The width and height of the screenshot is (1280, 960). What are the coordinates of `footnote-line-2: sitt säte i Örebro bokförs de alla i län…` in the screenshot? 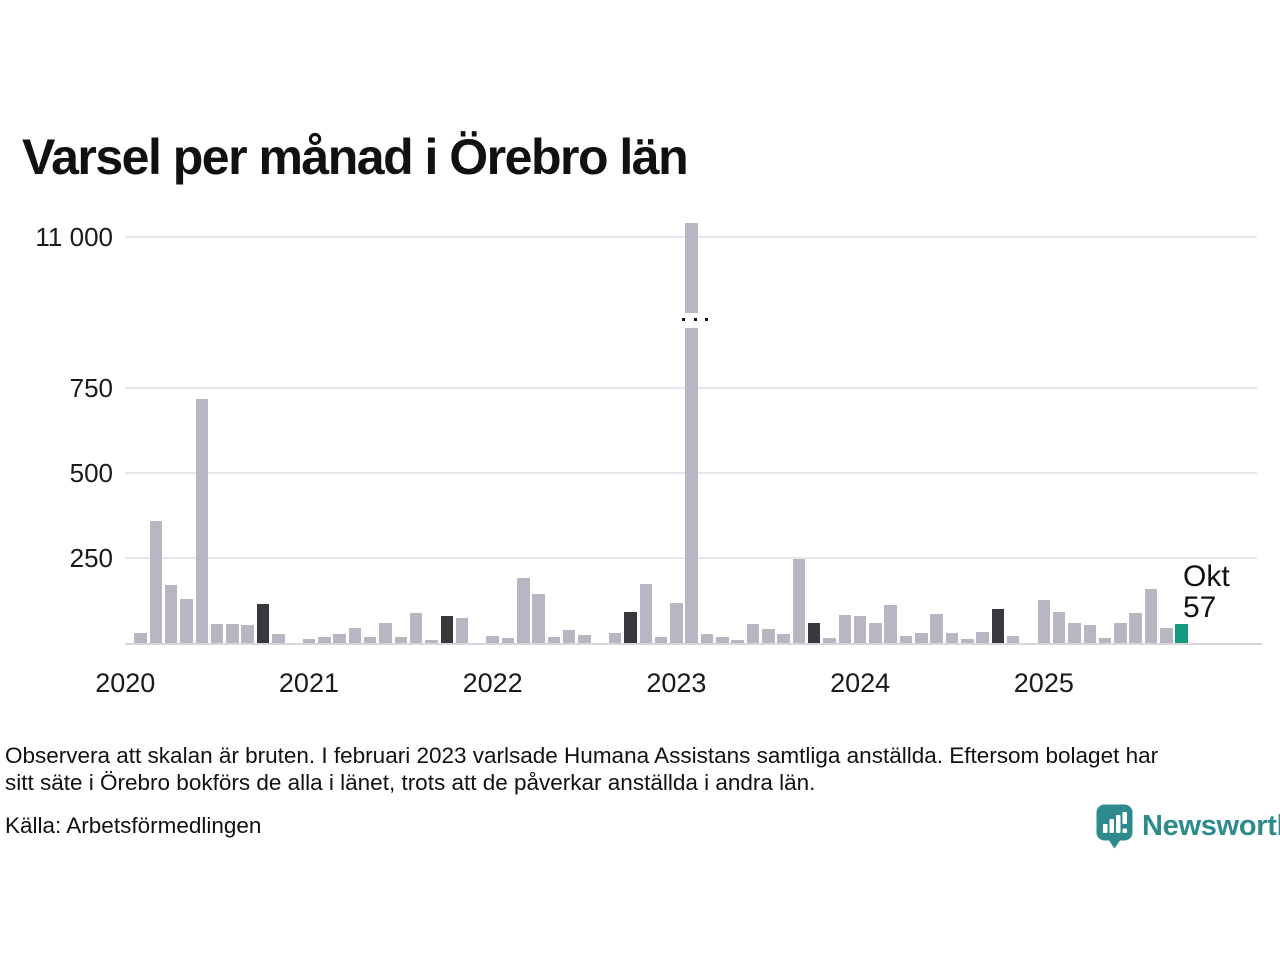 It's located at (410, 782).